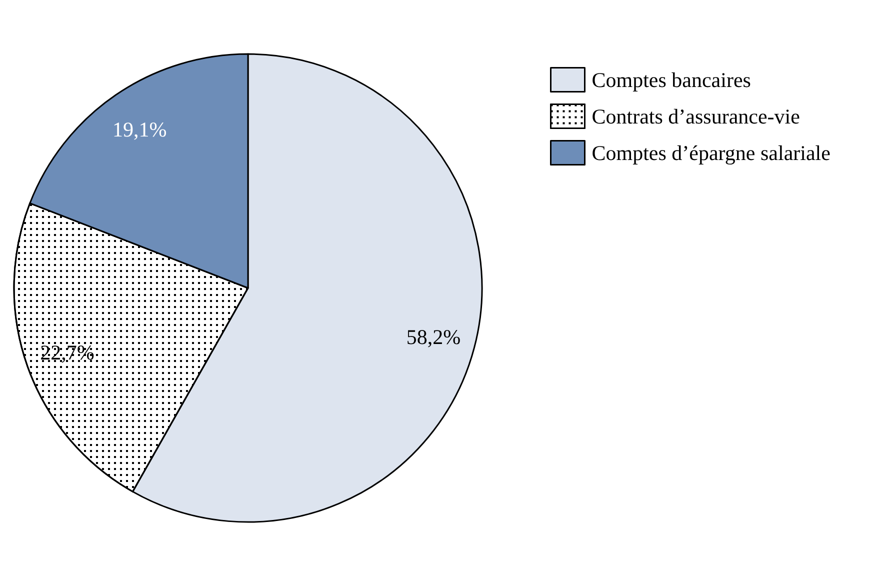 The width and height of the screenshot is (893, 577). Describe the element at coordinates (671, 80) in the screenshot. I see `legend-label: Comptes bancaires` at that location.